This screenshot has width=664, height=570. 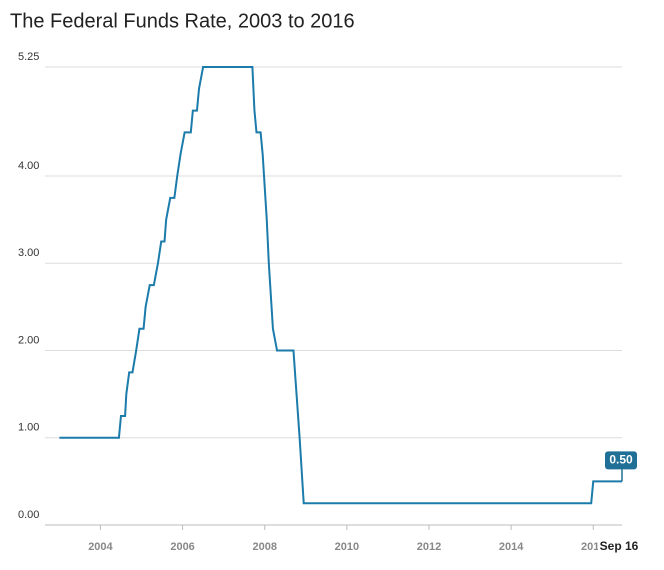 I want to click on x-tick-label: 2014, so click(x=511, y=547).